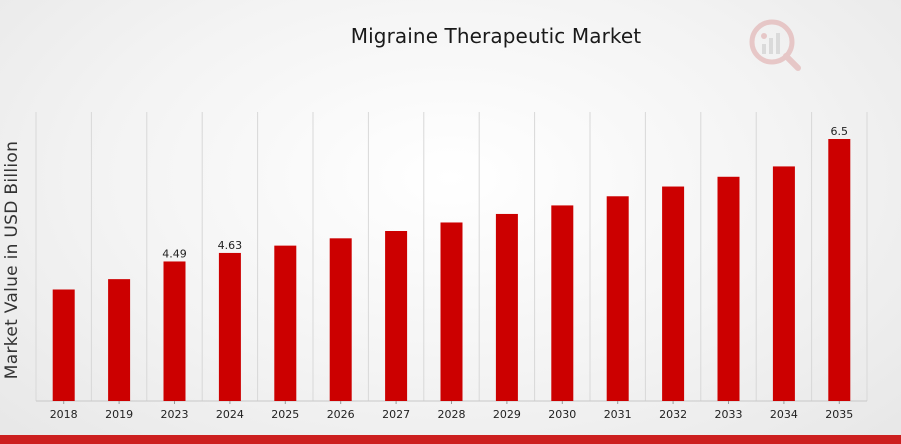  What do you see at coordinates (729, 414) in the screenshot?
I see `x-tick-label-2033: 2033` at bounding box center [729, 414].